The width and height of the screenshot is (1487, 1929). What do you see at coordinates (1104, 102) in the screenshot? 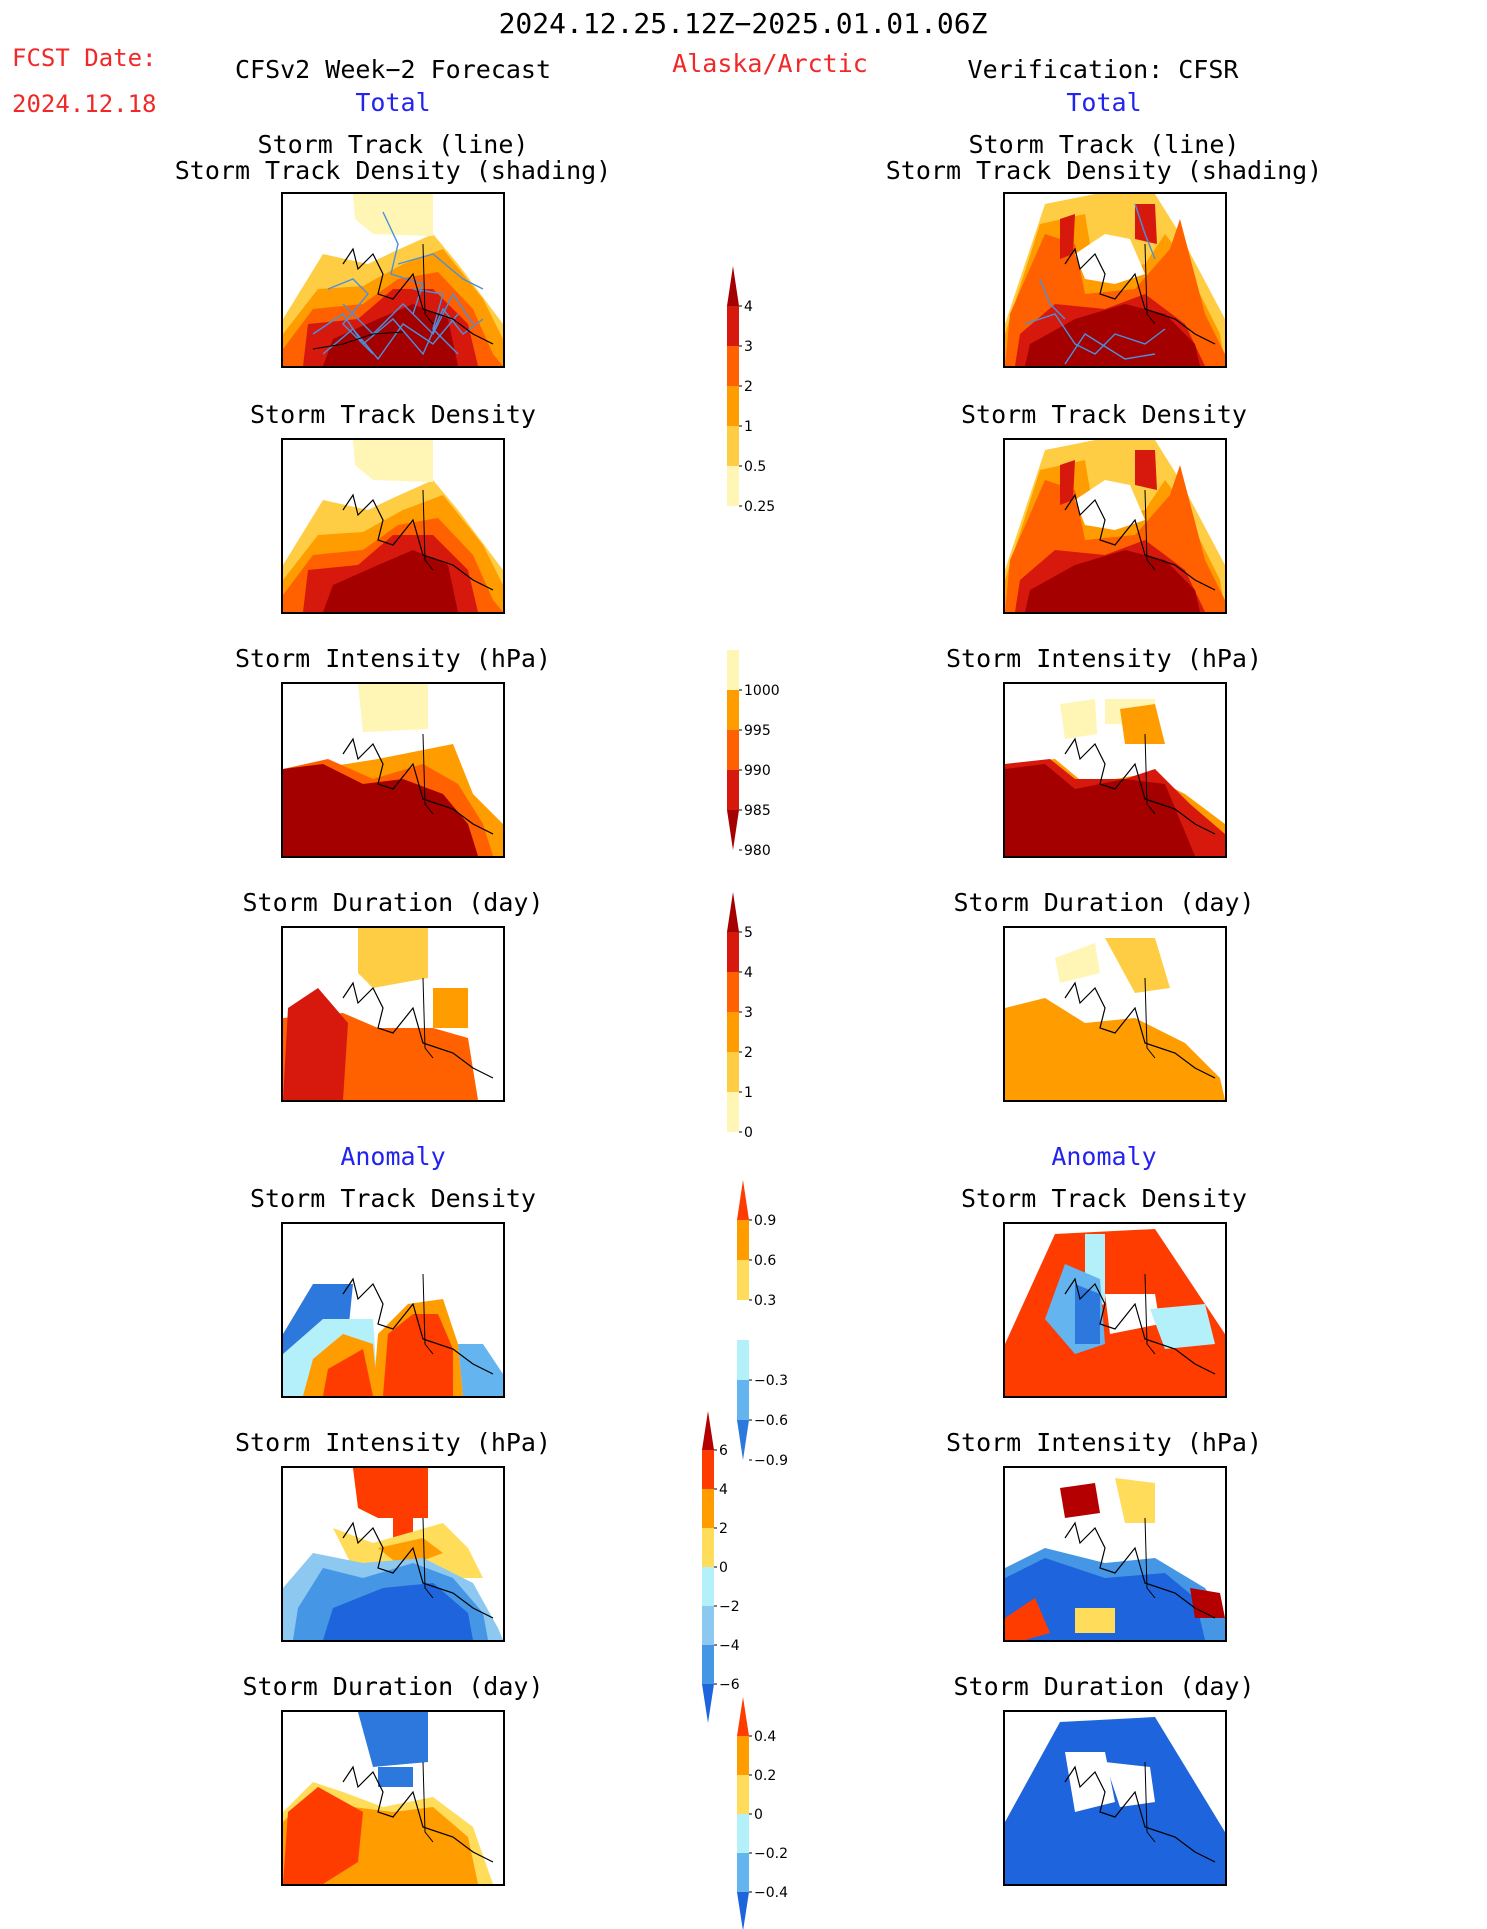
I see `total-label-right: Total` at bounding box center [1104, 102].